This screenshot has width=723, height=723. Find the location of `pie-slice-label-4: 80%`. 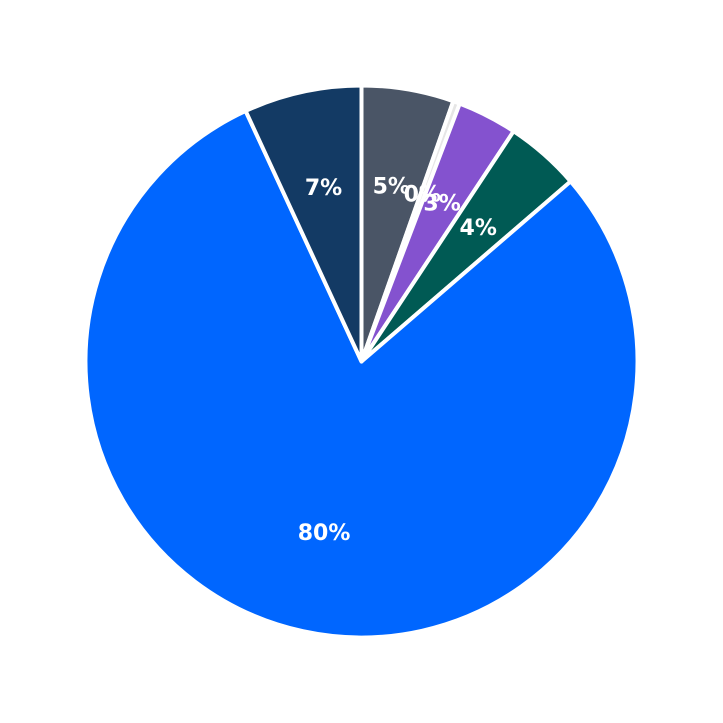

pie-slice-label-4: 80% is located at coordinates (324, 533).